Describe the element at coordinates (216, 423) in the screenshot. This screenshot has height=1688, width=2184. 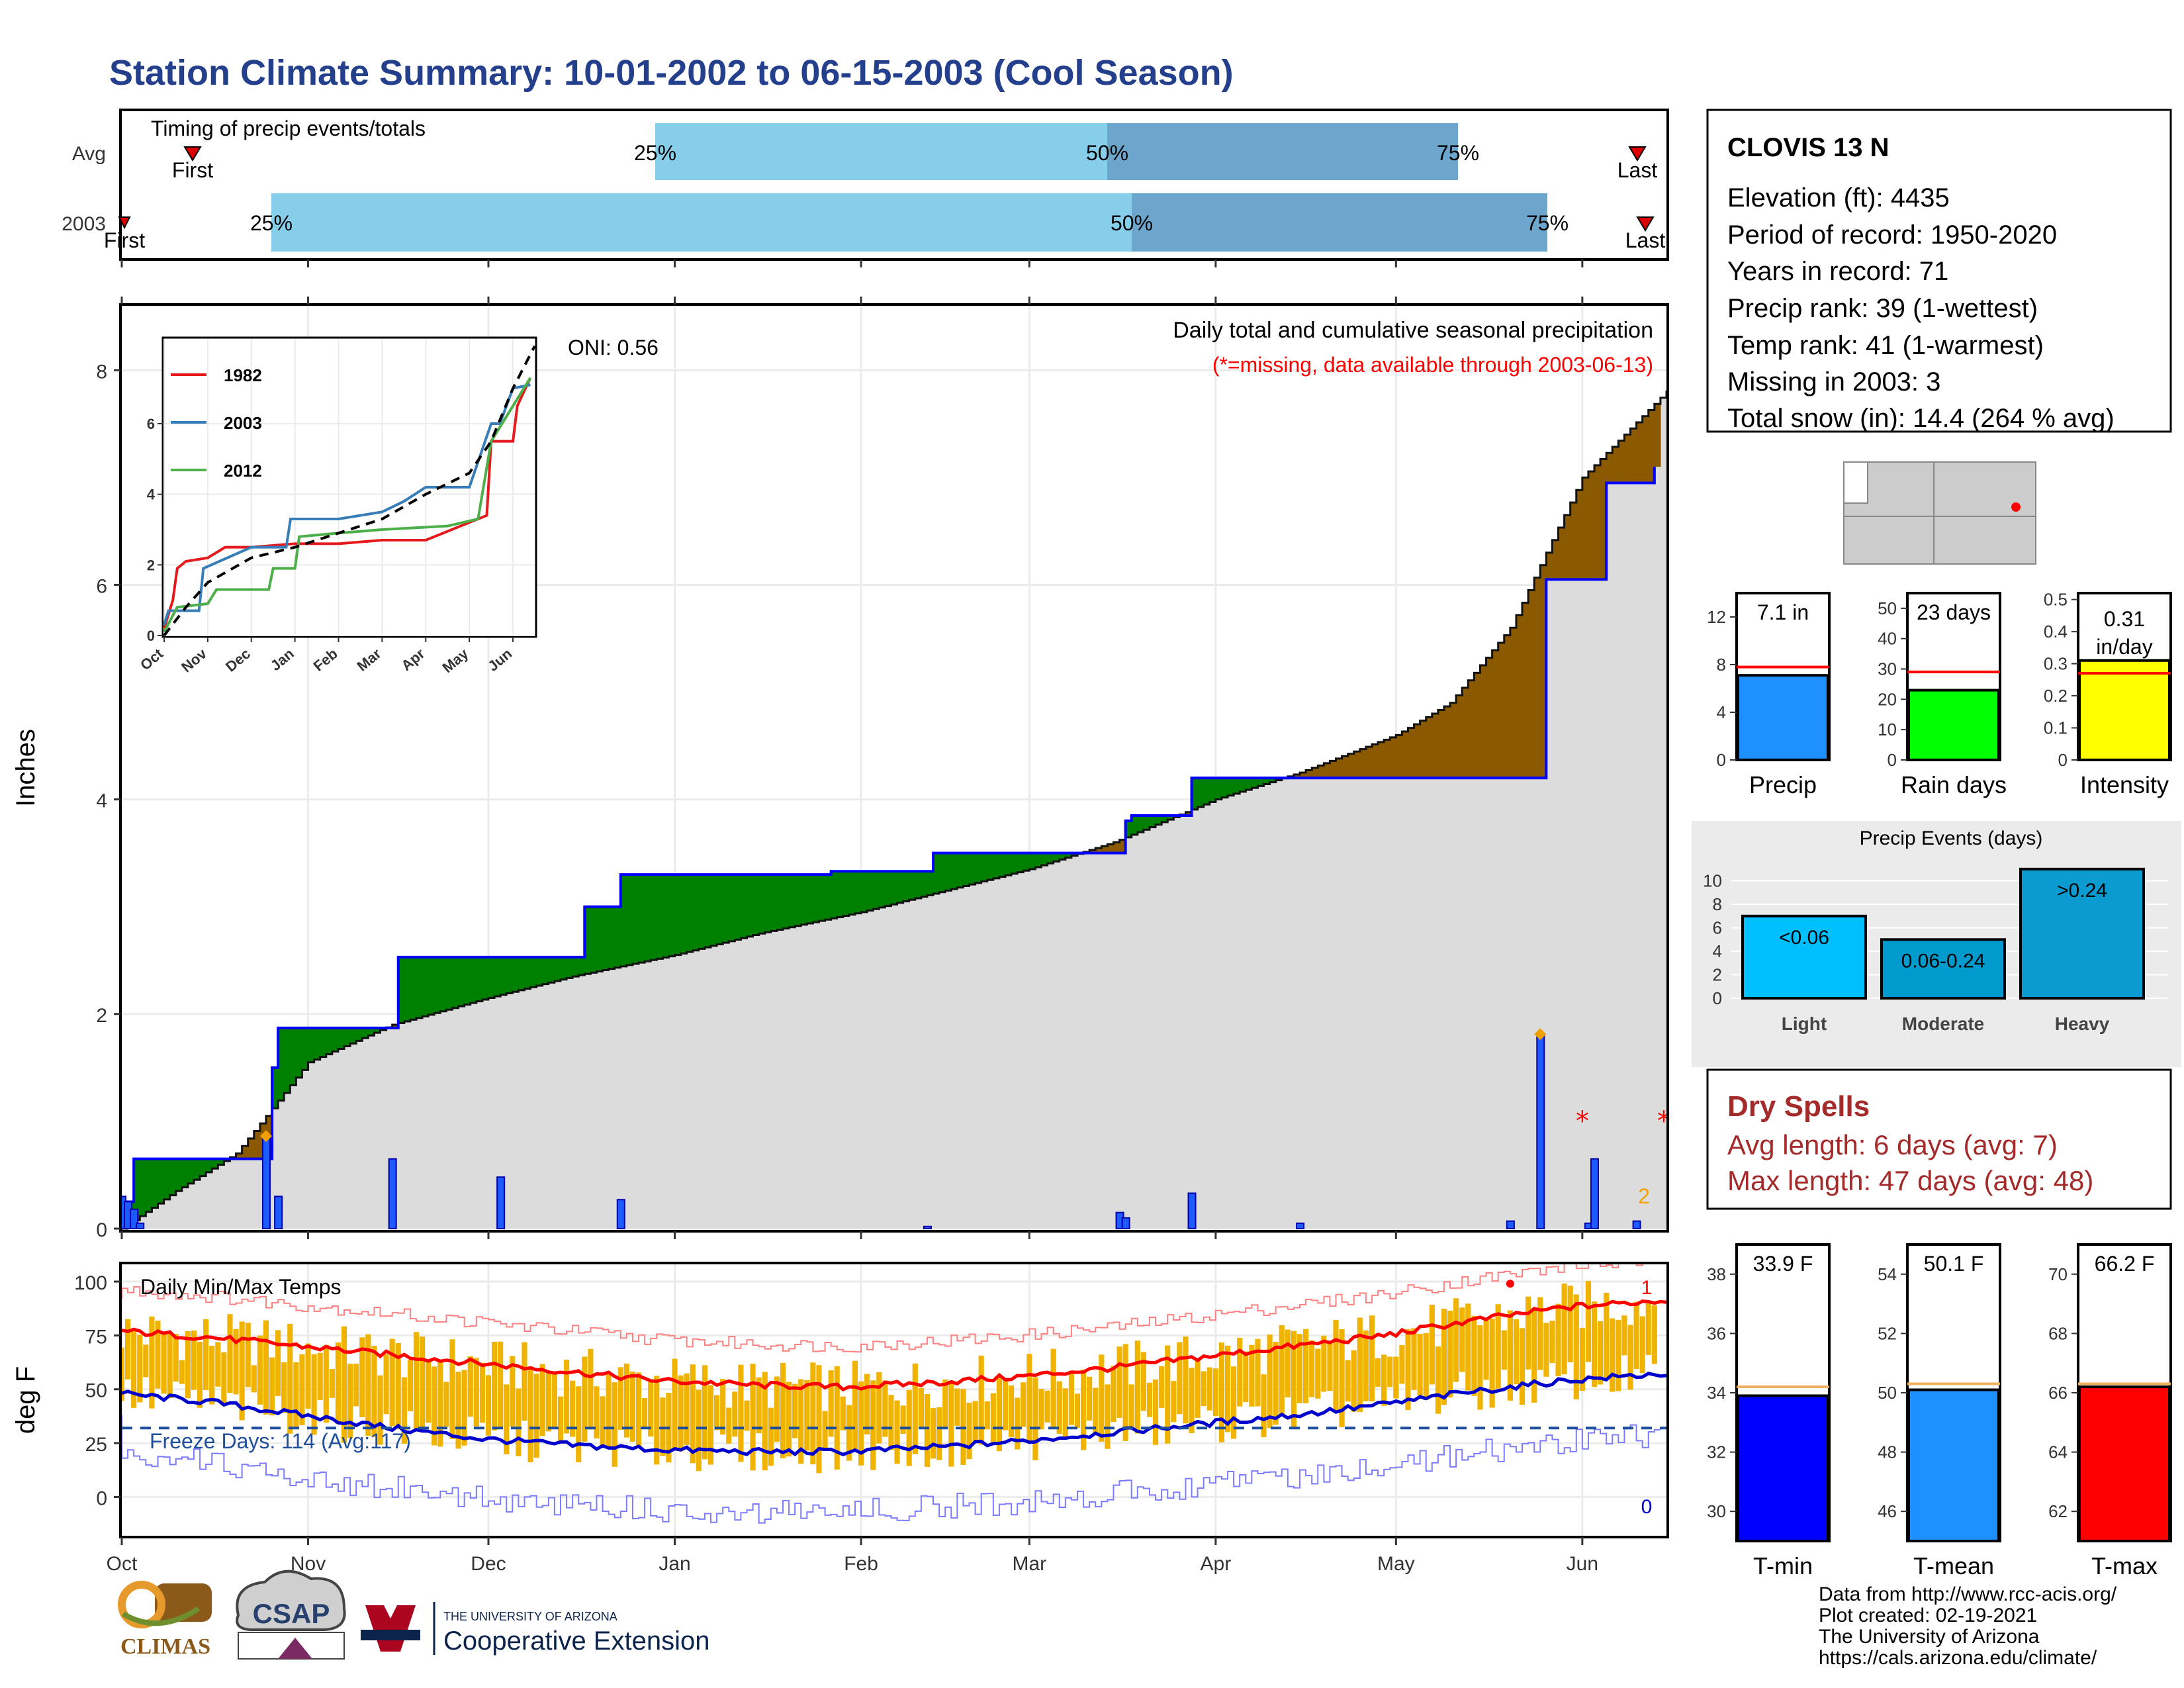
I see `inset-legend: 1982 2003 2012` at that location.